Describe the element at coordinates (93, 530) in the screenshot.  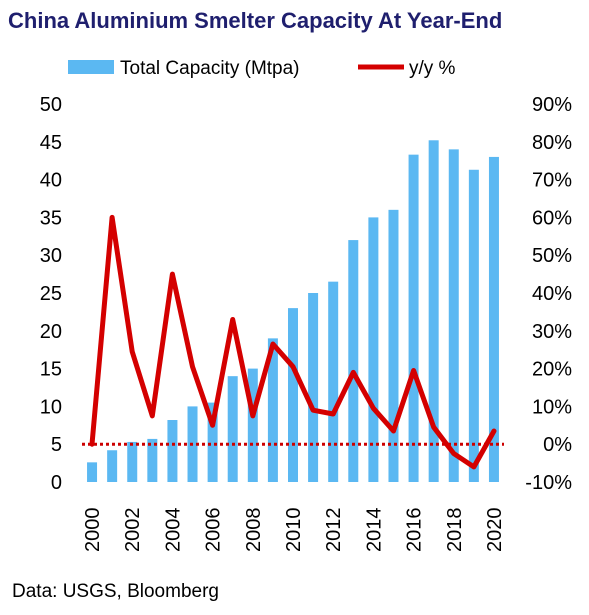
I see `x-tick-label: 2000` at that location.